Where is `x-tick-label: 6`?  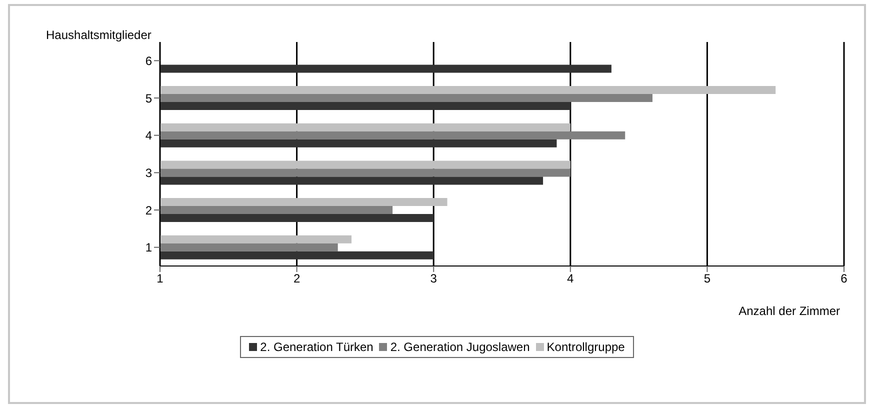
x-tick-label: 6 is located at coordinates (844, 279).